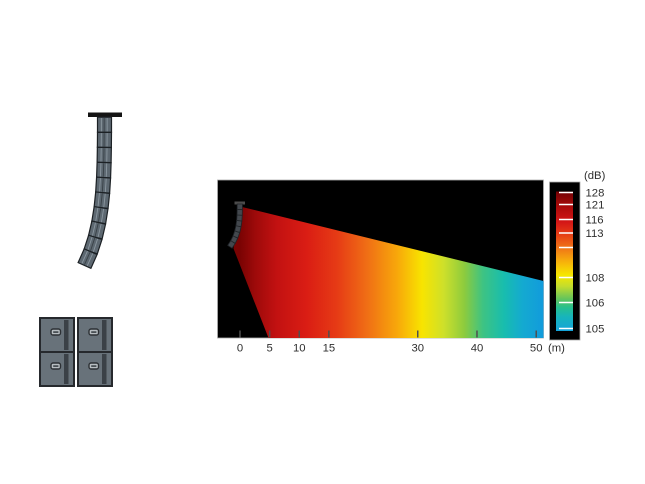 This screenshot has height=484, width=645. I want to click on plot-line-array-icon, so click(236, 225).